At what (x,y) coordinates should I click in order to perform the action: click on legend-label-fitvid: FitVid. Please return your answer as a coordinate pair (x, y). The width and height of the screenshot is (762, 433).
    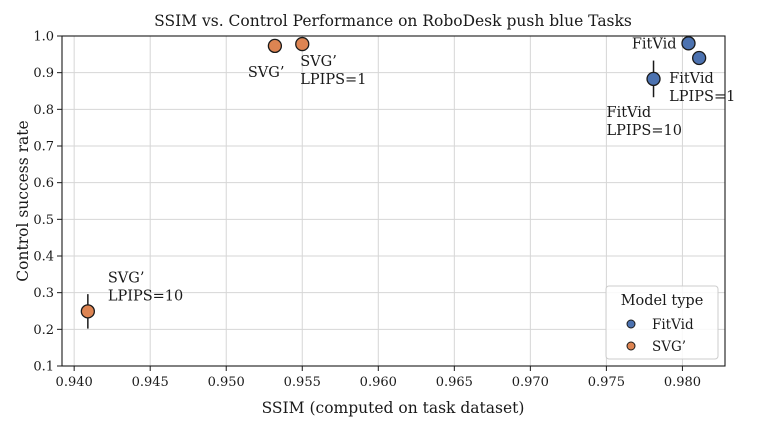
    Looking at the image, I should click on (673, 325).